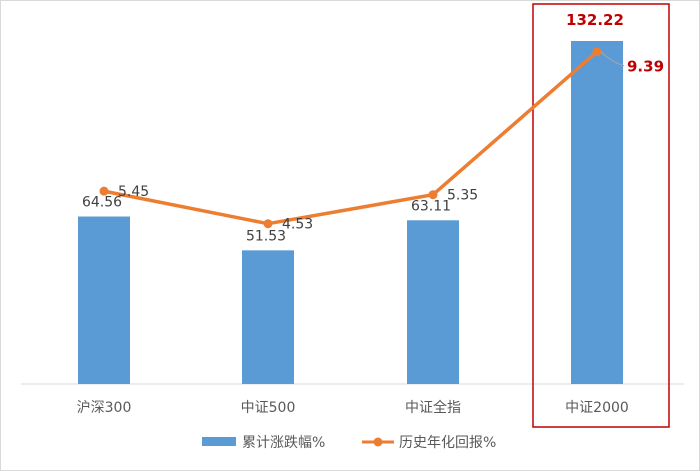 This screenshot has width=700, height=471. What do you see at coordinates (378, 442) in the screenshot?
I see `legend-marker-line` at bounding box center [378, 442].